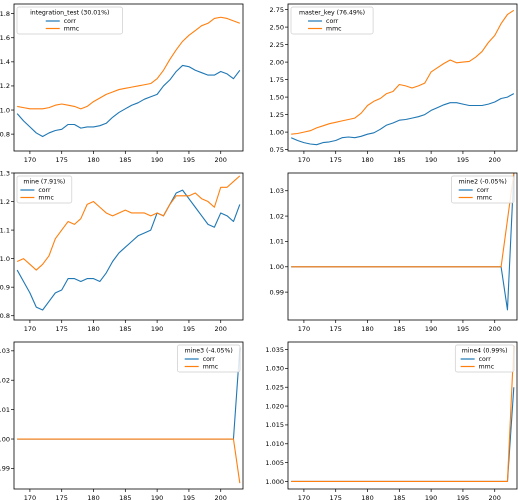 This screenshot has height=500, width=518. Describe the element at coordinates (277, 80) in the screenshot. I see `y-tick-label: 1.75` at that location.